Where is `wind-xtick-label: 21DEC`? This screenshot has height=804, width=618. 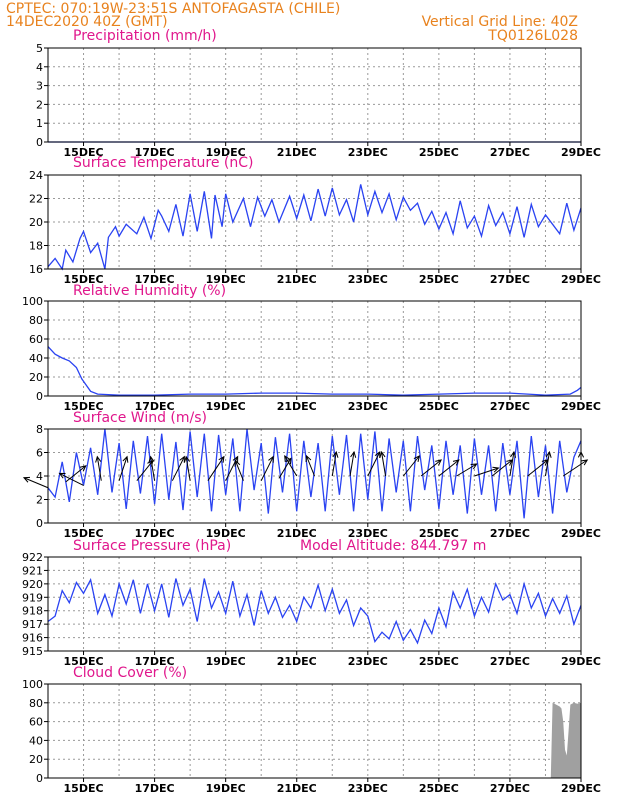
wind-xtick-label: 21DEC is located at coordinates (297, 533).